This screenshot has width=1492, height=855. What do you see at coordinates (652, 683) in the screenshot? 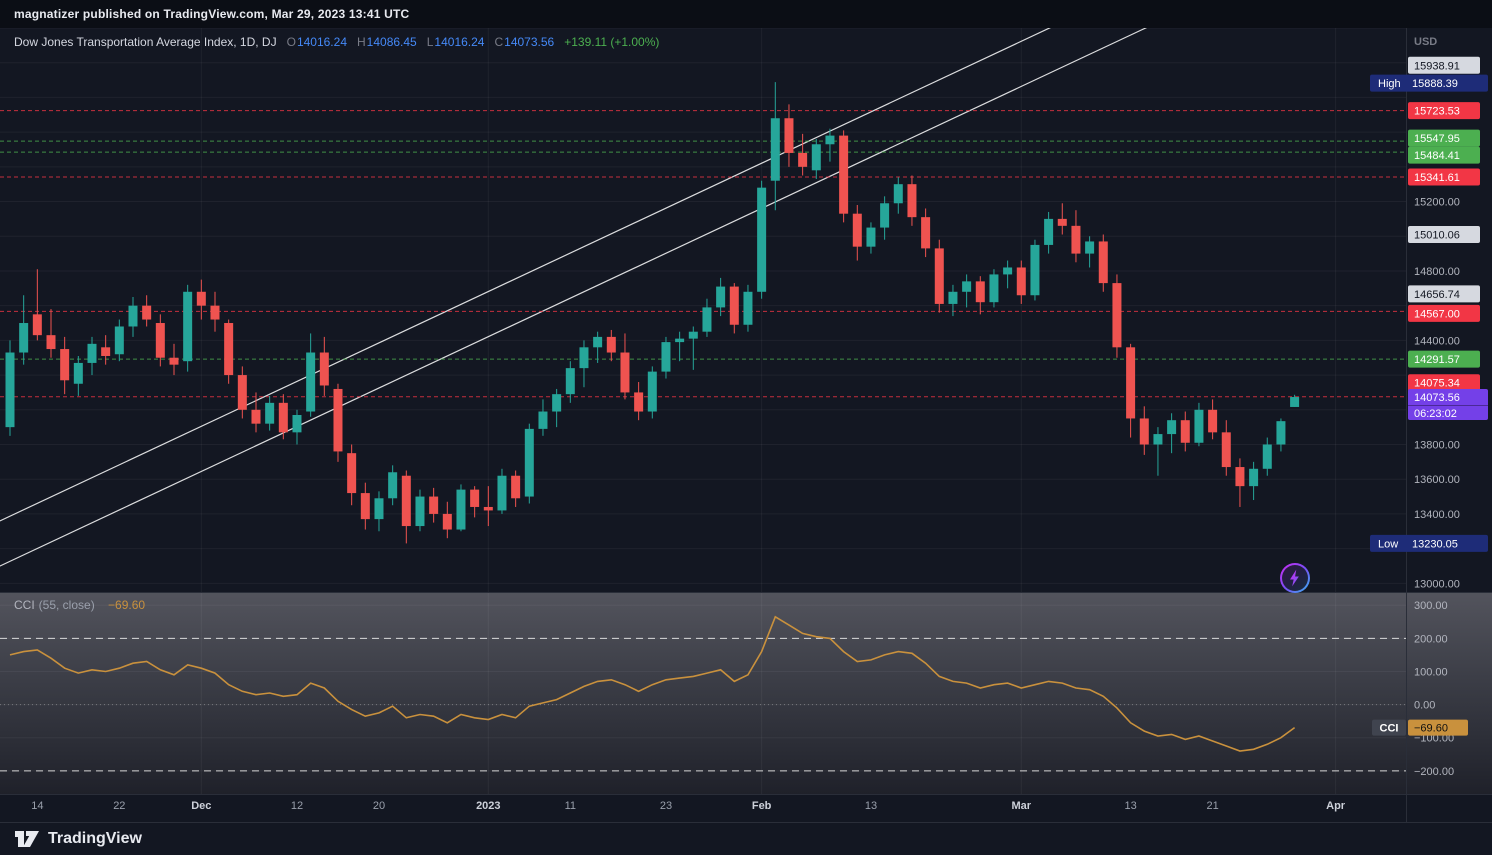
I see `cci-line` at bounding box center [652, 683].